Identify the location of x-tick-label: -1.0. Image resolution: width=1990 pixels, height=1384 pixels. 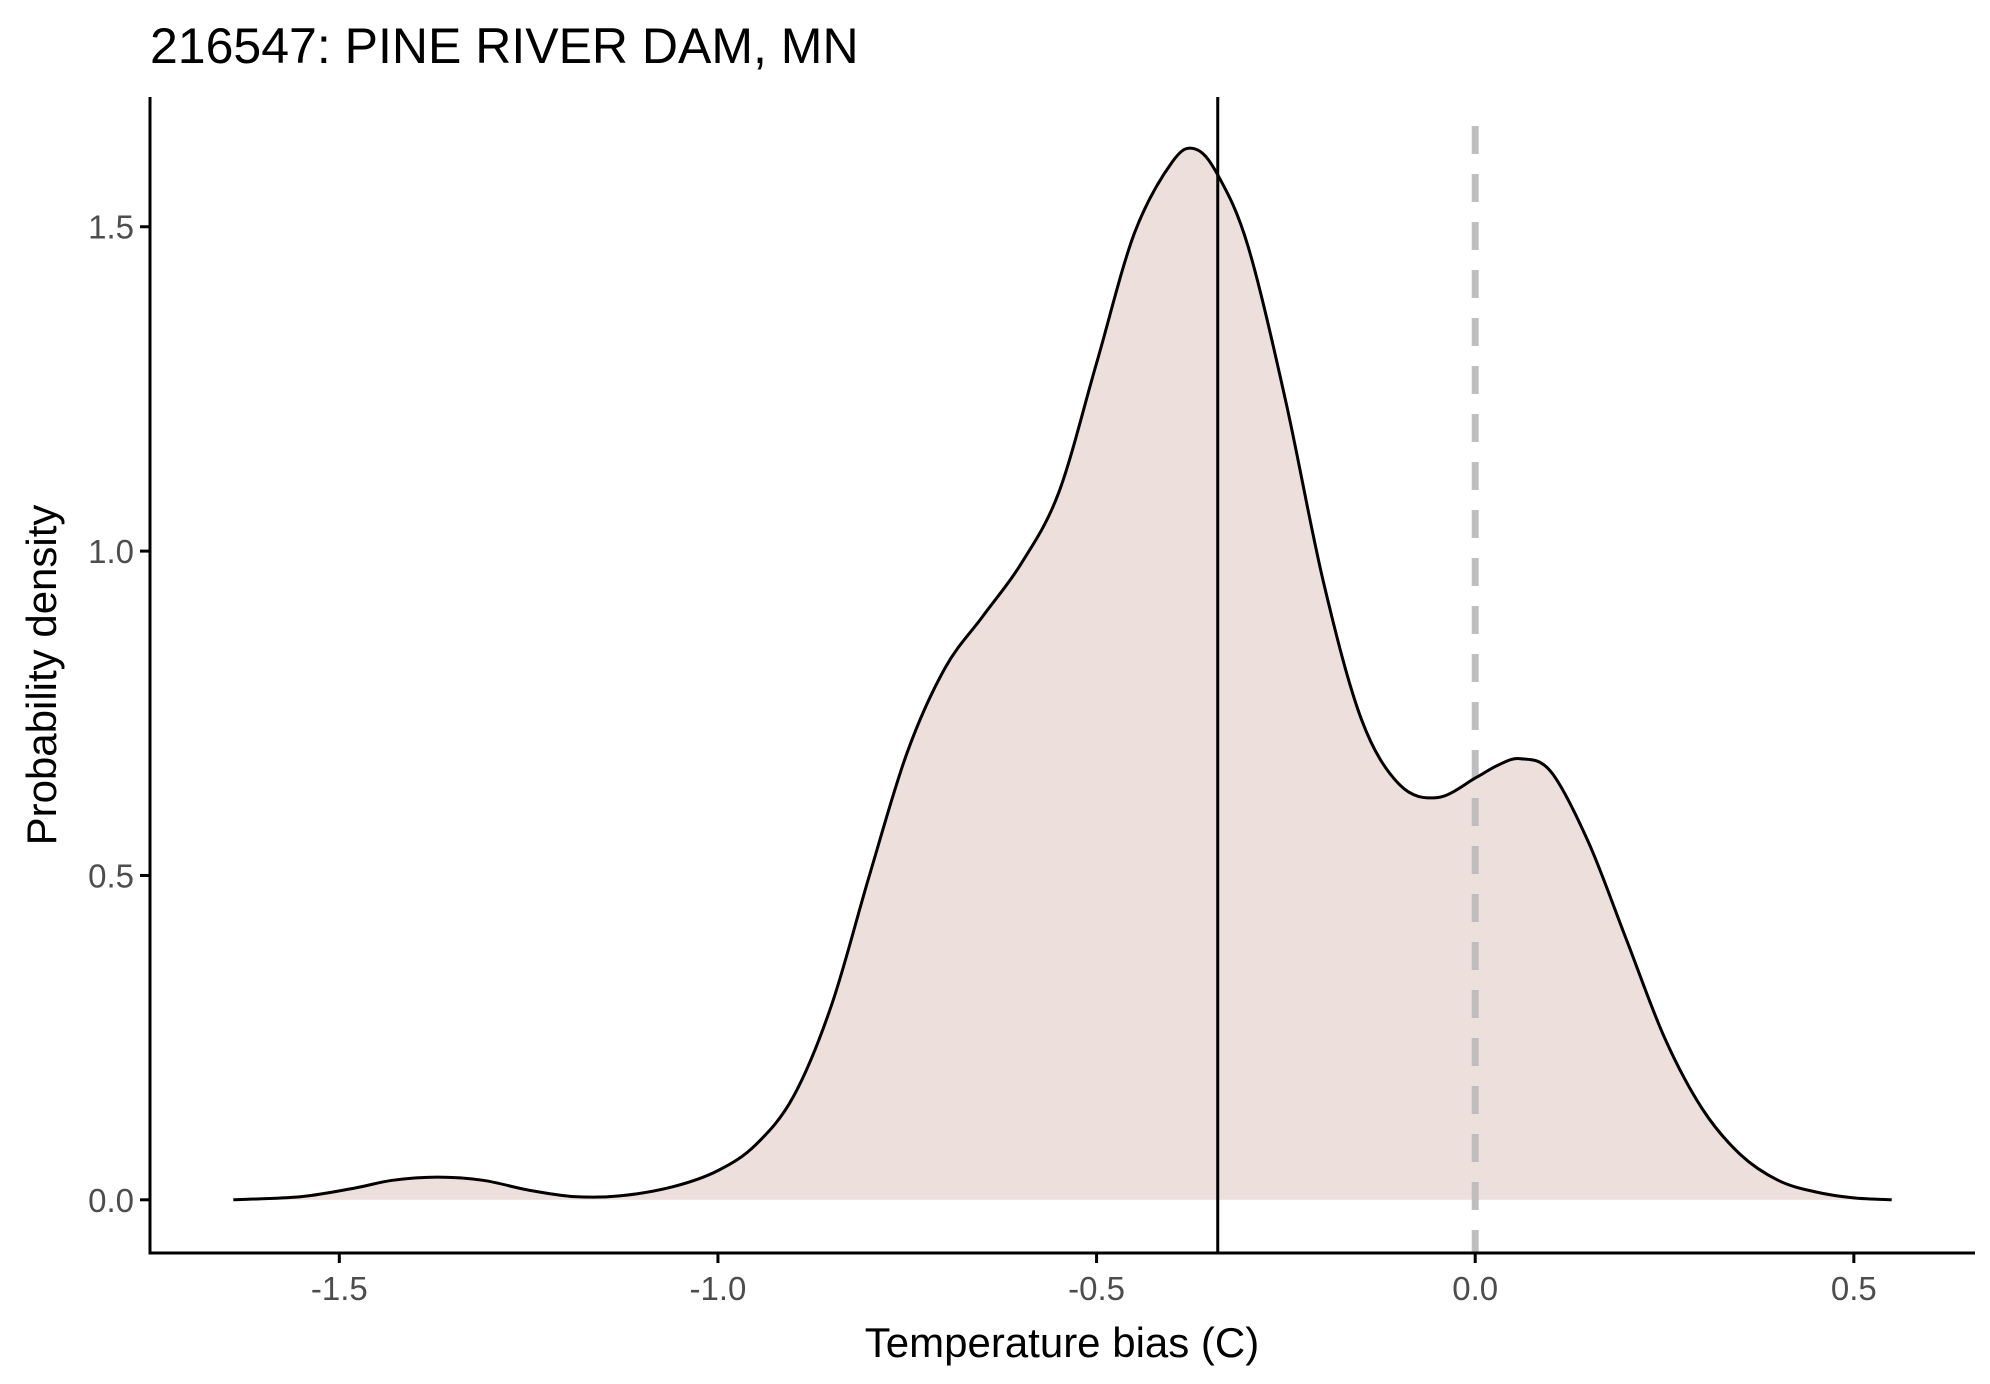
(718, 1288).